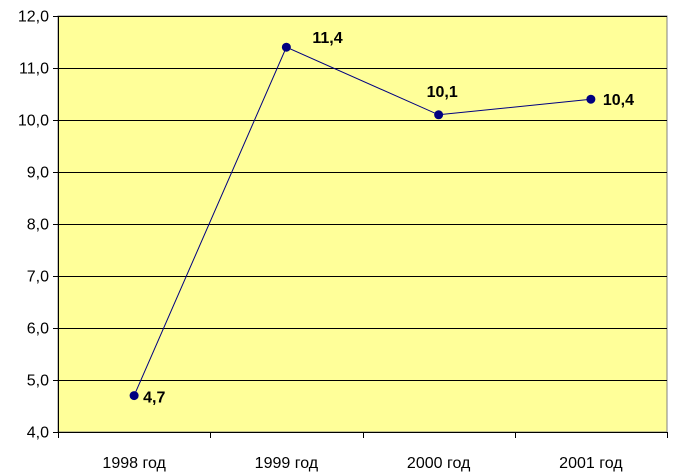  Describe the element at coordinates (154, 398) in the screenshot. I see `data-label: 4,7` at that location.